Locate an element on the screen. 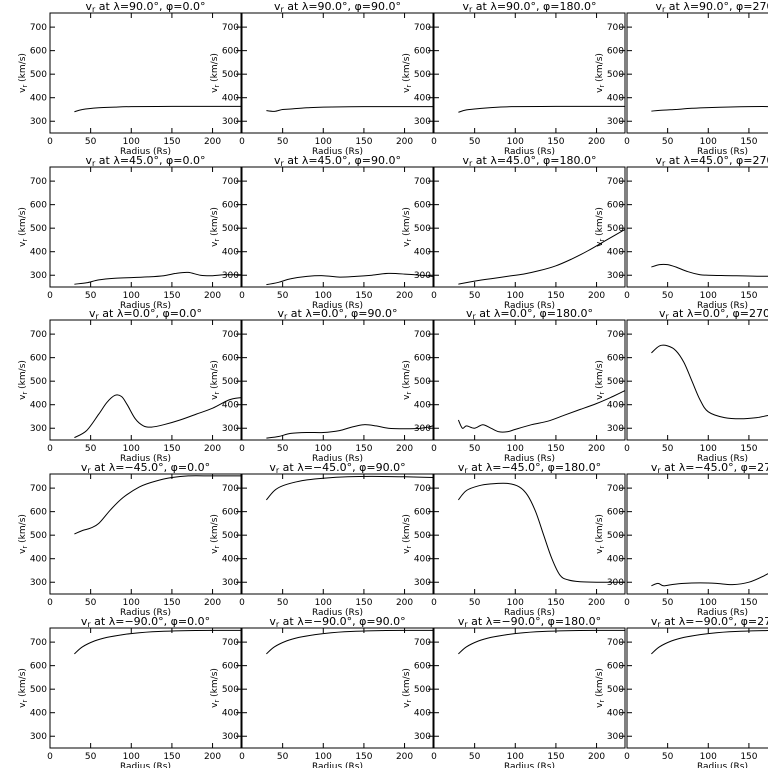  subplot-title: vr at λ=0.0°, φ=90.0° is located at coordinates (337, 314).